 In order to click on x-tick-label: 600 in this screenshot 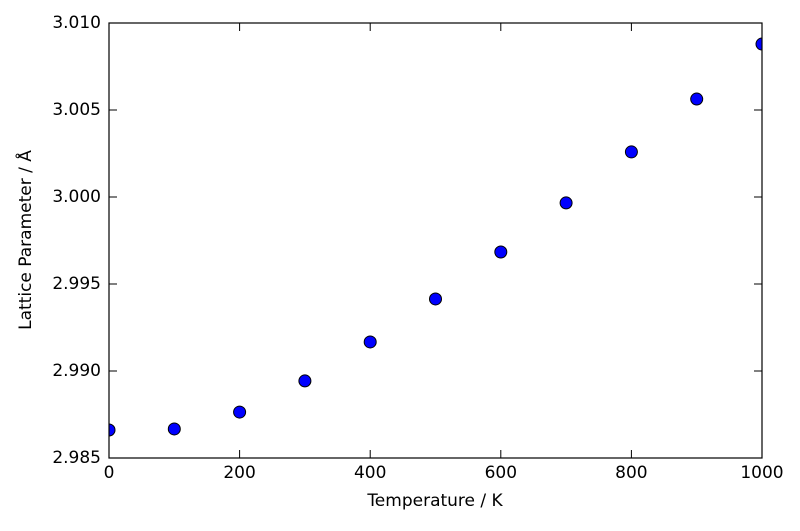, I will do `click(501, 473)`.